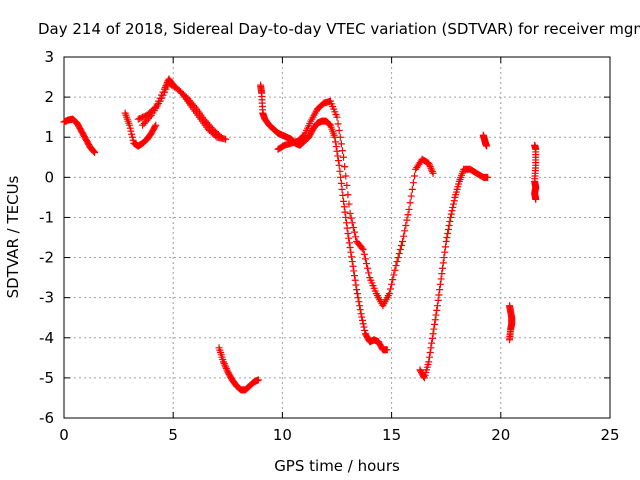 Image resolution: width=640 pixels, height=480 pixels. I want to click on y-tick-label: -5, so click(46, 378).